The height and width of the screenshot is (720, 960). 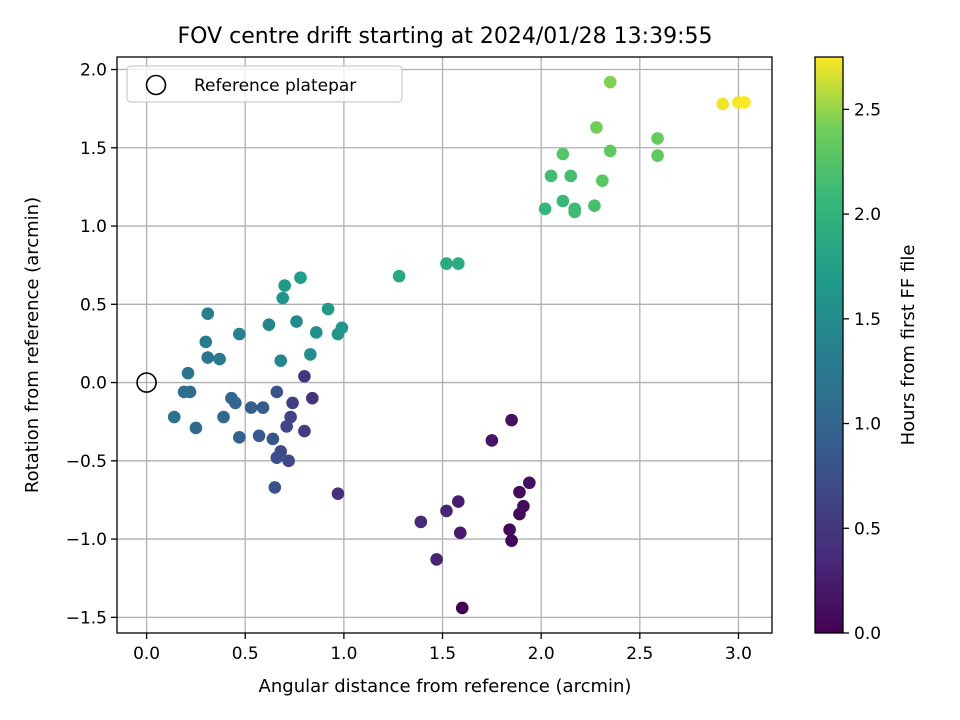 I want to click on reference-platepar-marker, so click(x=146, y=382).